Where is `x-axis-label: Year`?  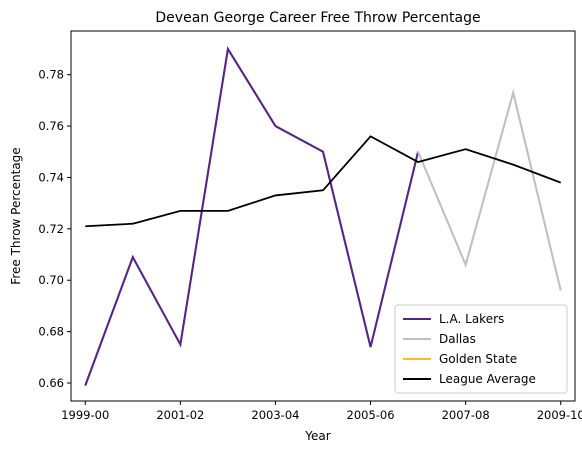 x-axis-label: Year is located at coordinates (317, 436).